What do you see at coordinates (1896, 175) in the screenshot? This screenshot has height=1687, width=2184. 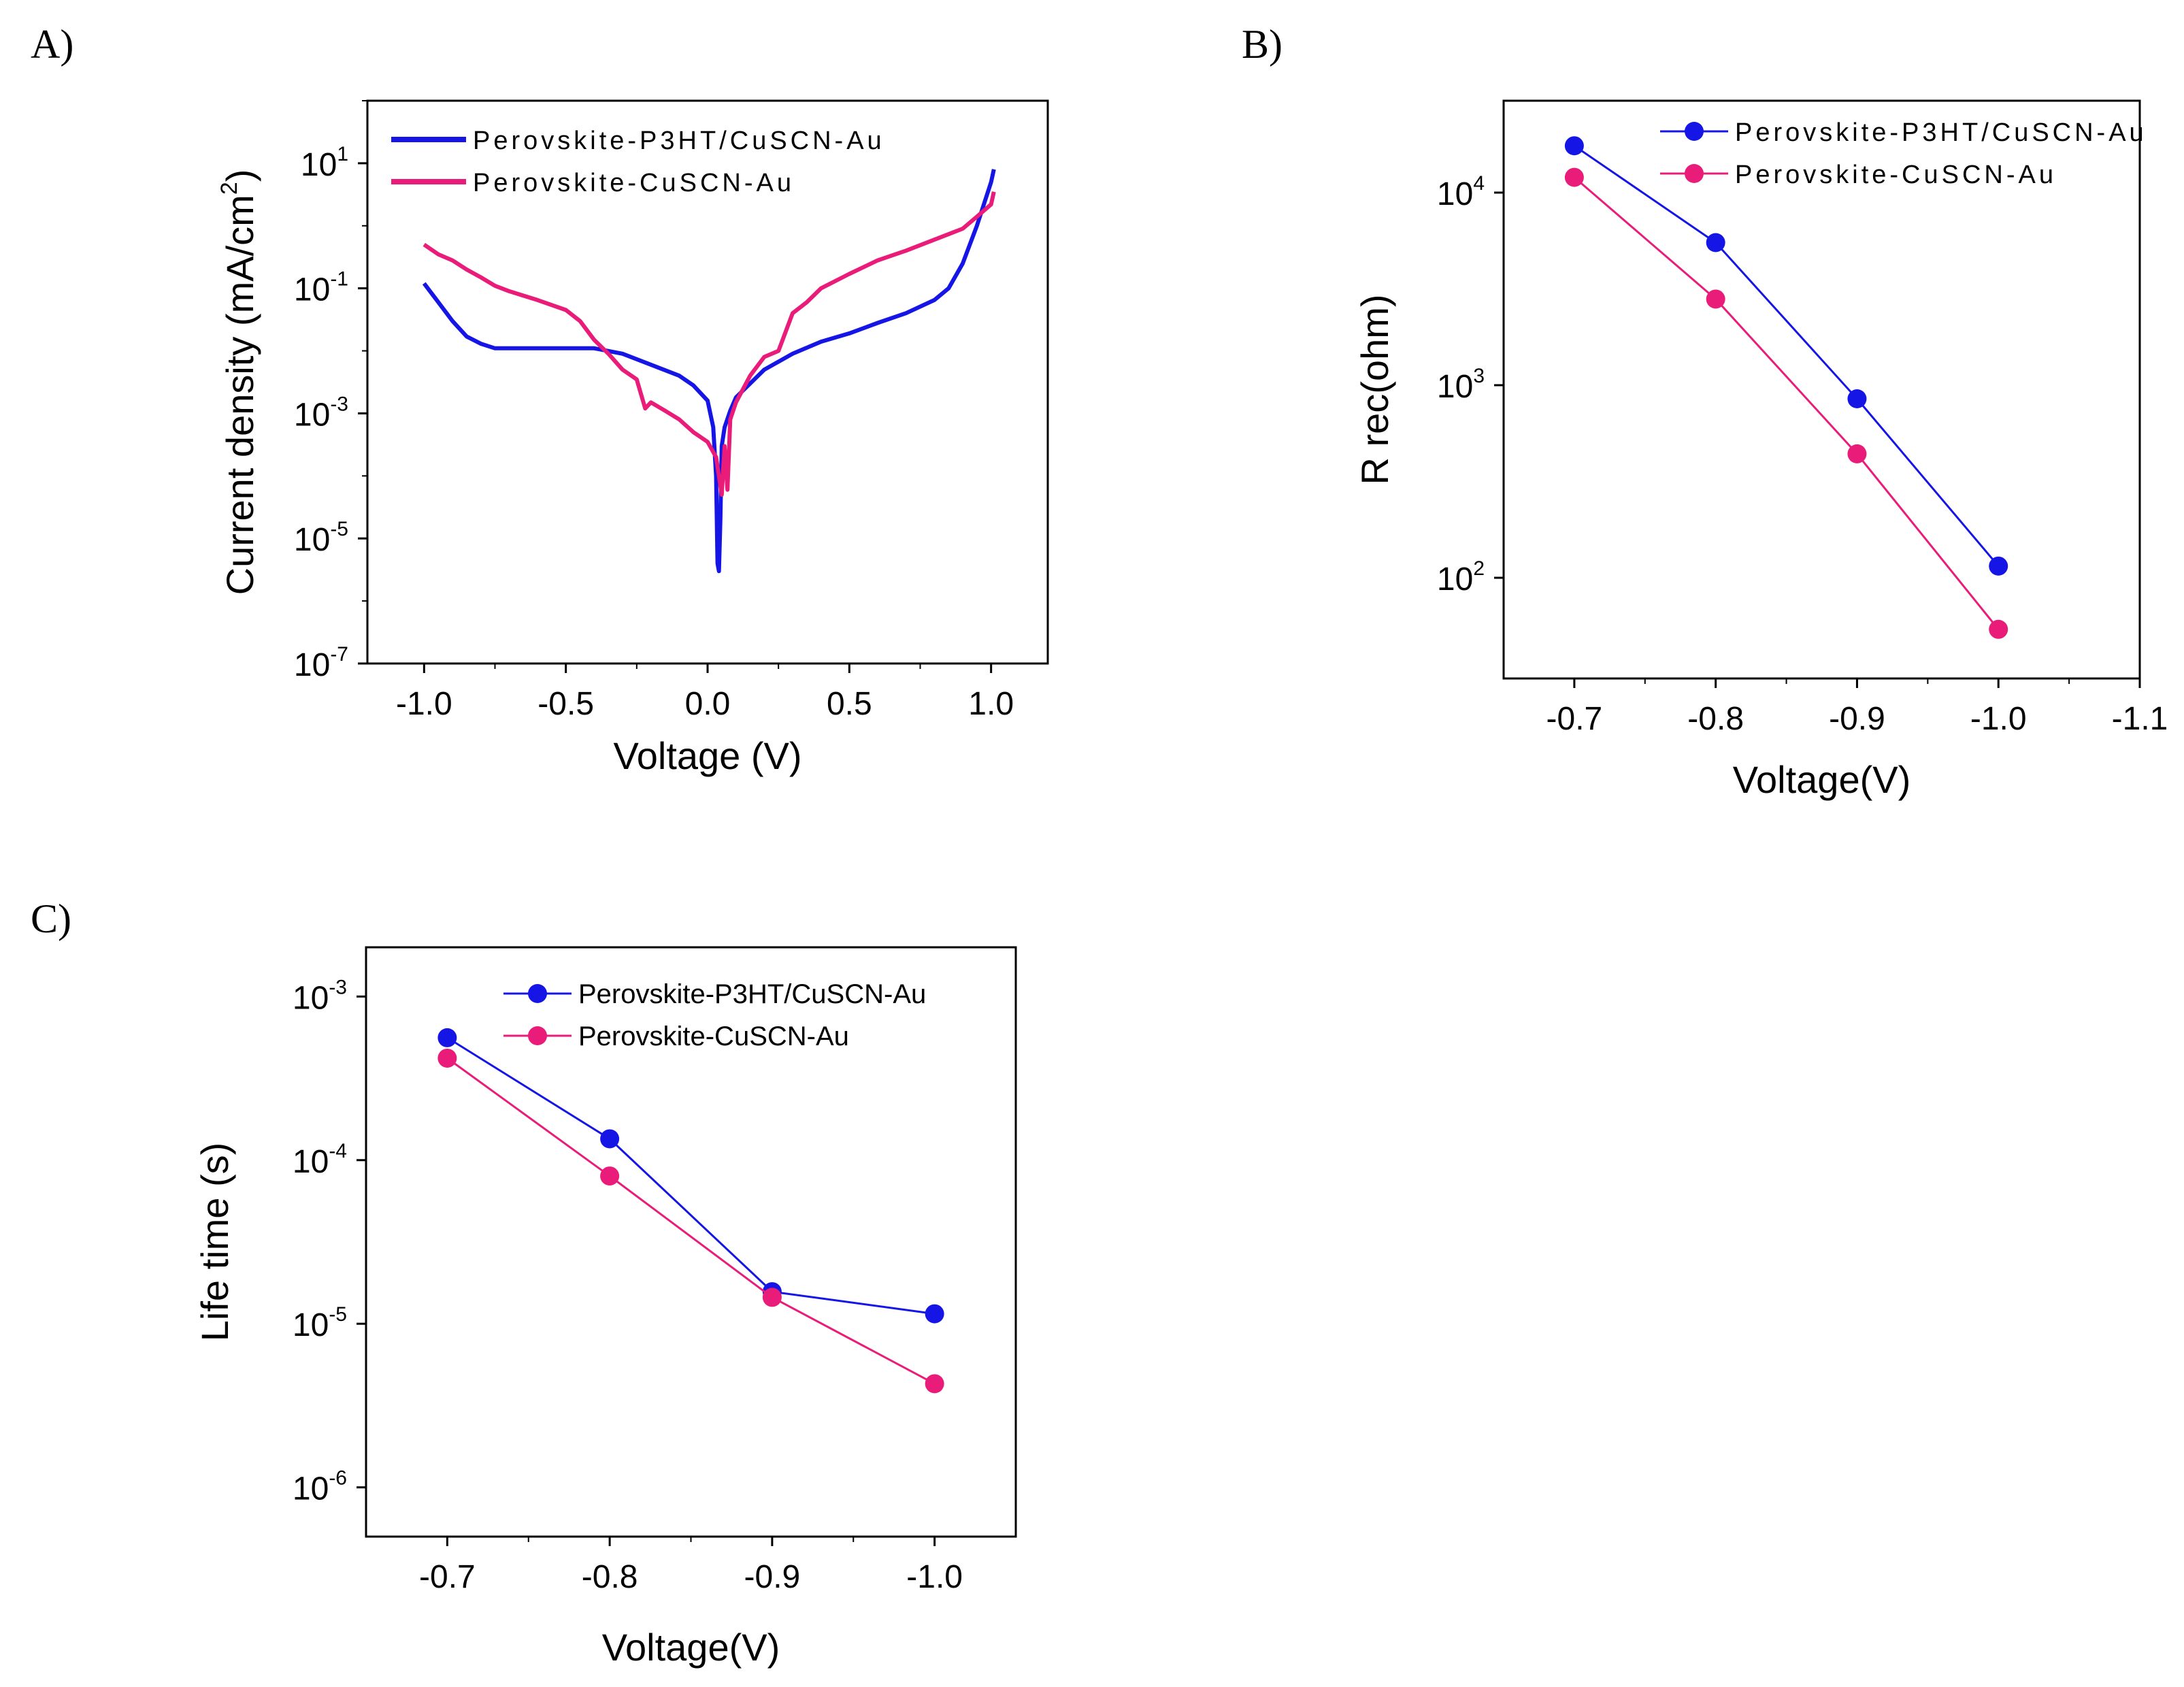 I see `chart-b-legend-label: Perovskite-CuSCN-Au` at bounding box center [1896, 175].